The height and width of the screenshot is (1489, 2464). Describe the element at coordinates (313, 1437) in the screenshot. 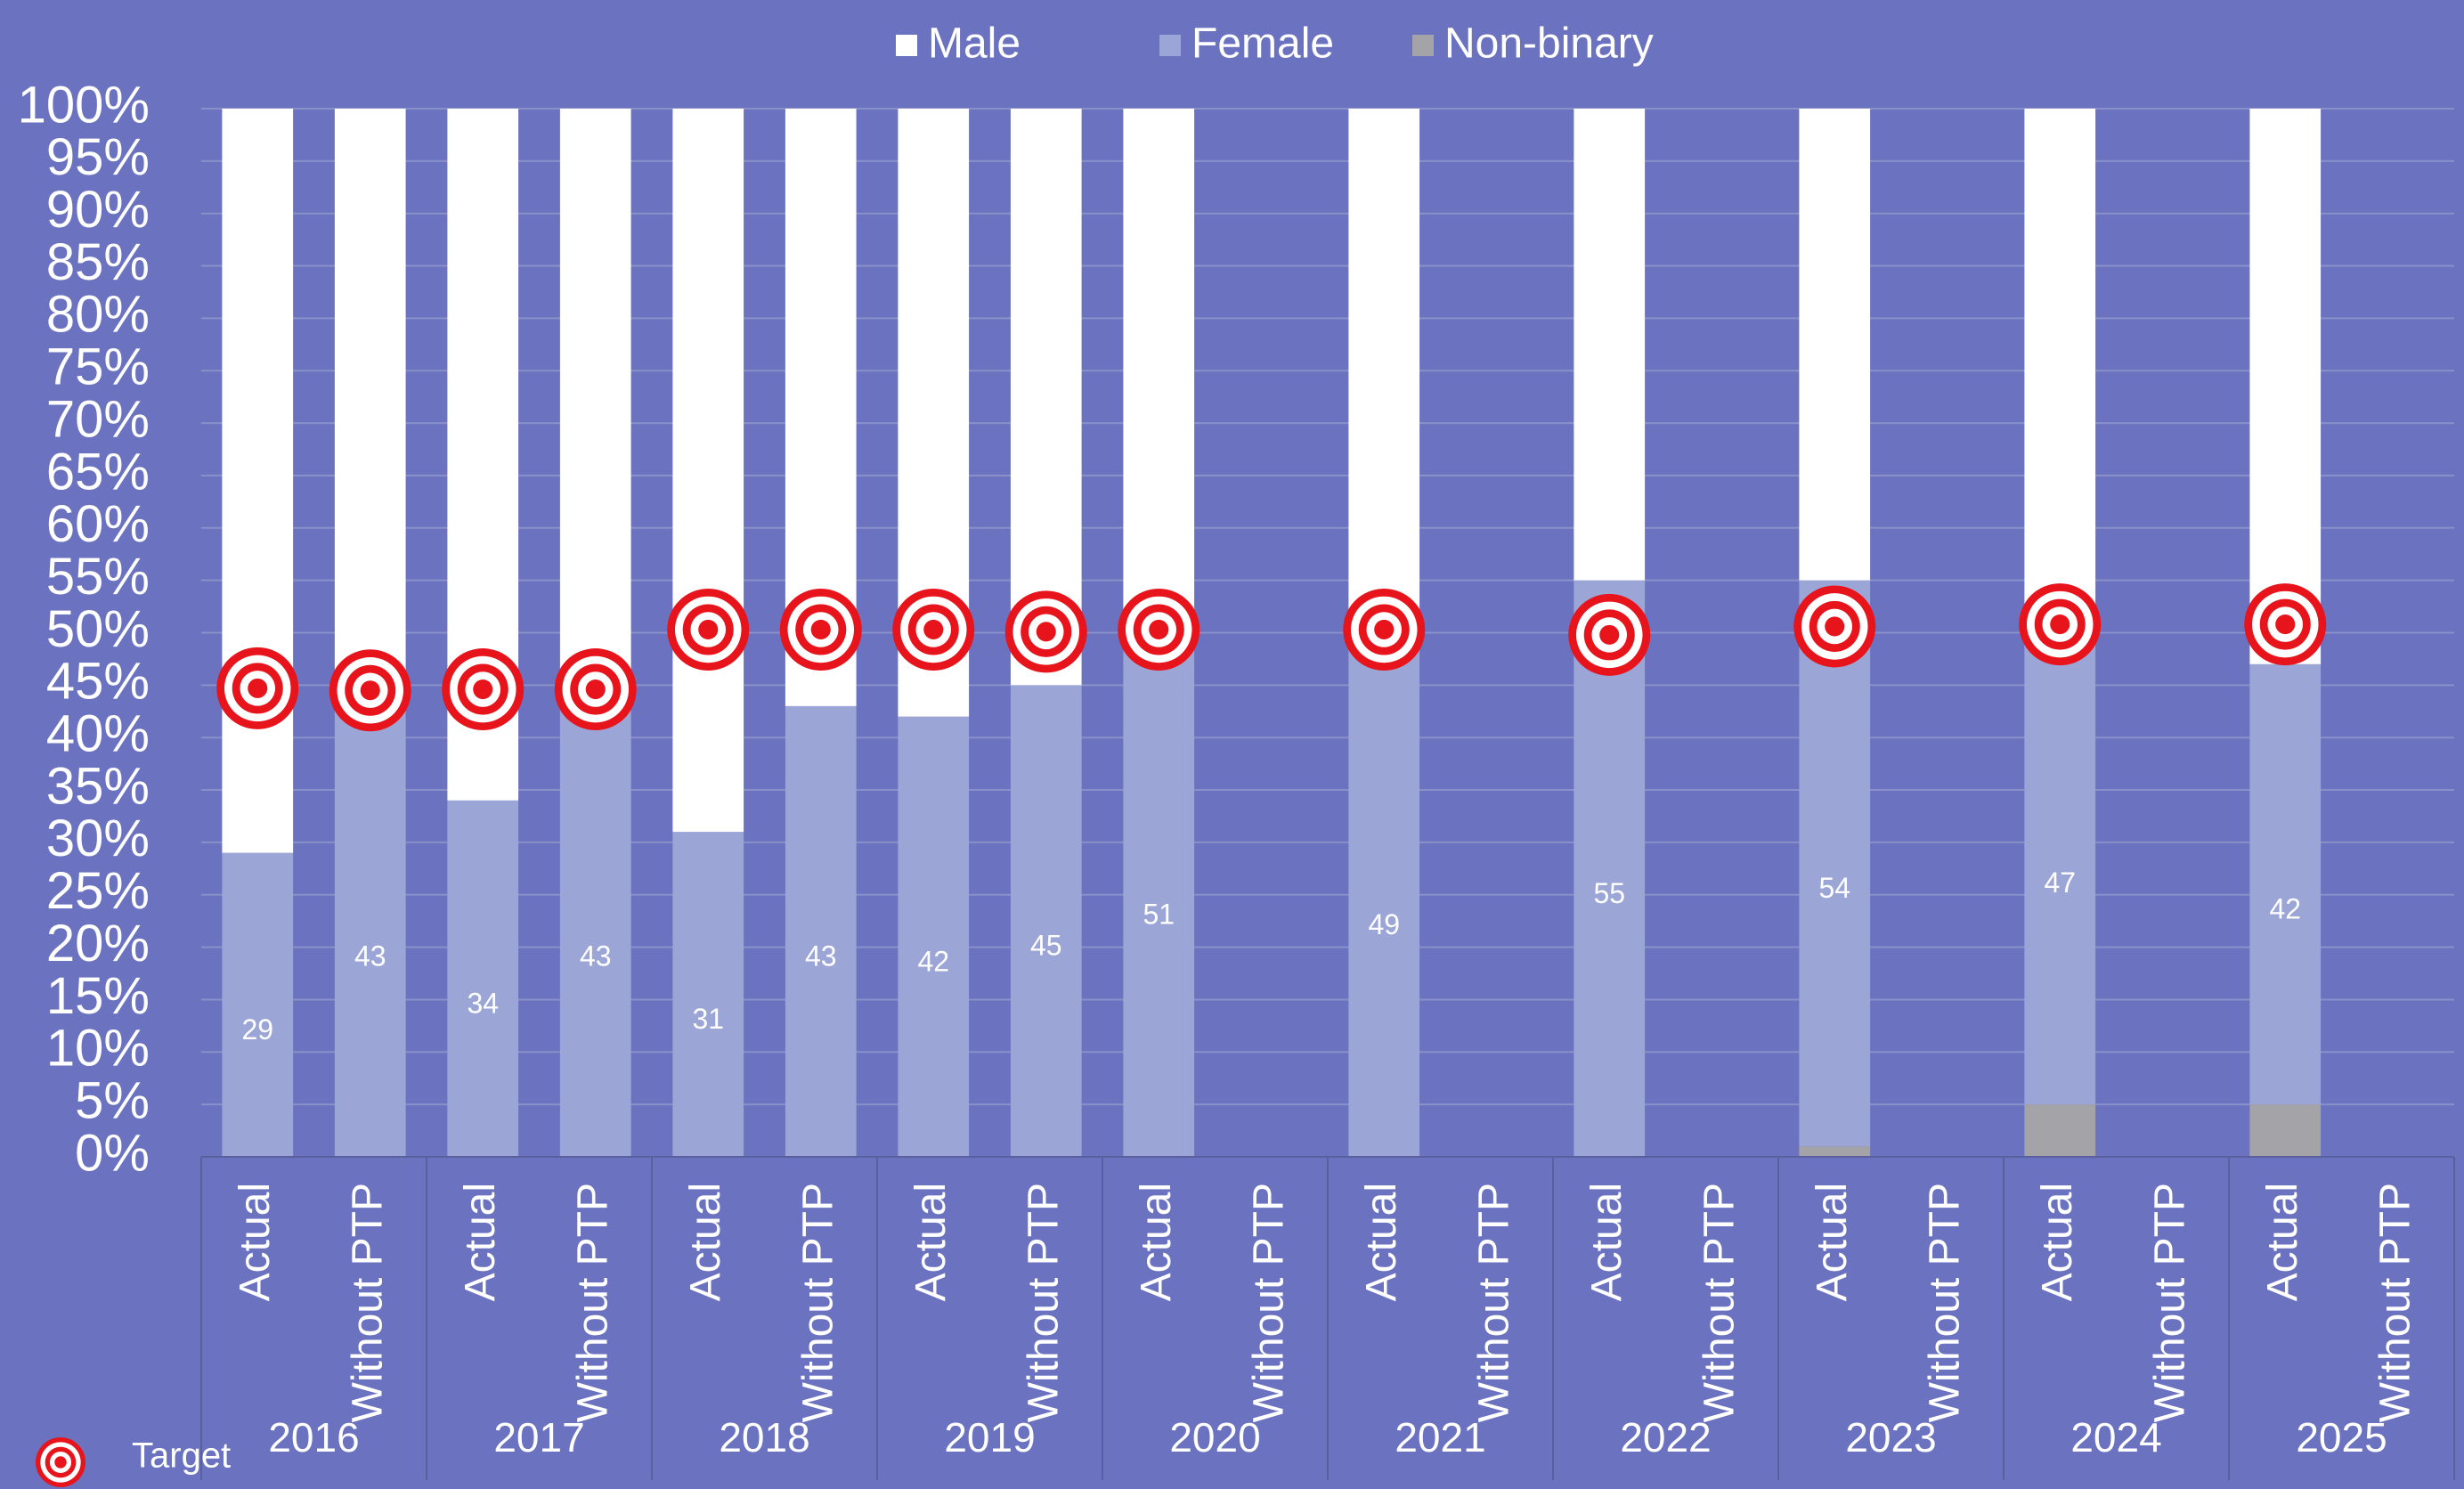

I see `group-label: 2016` at that location.